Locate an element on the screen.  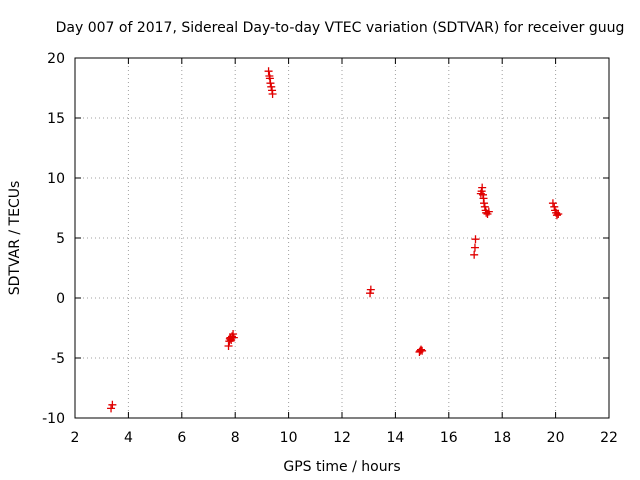
x-tick-label: 12 is located at coordinates (342, 438).